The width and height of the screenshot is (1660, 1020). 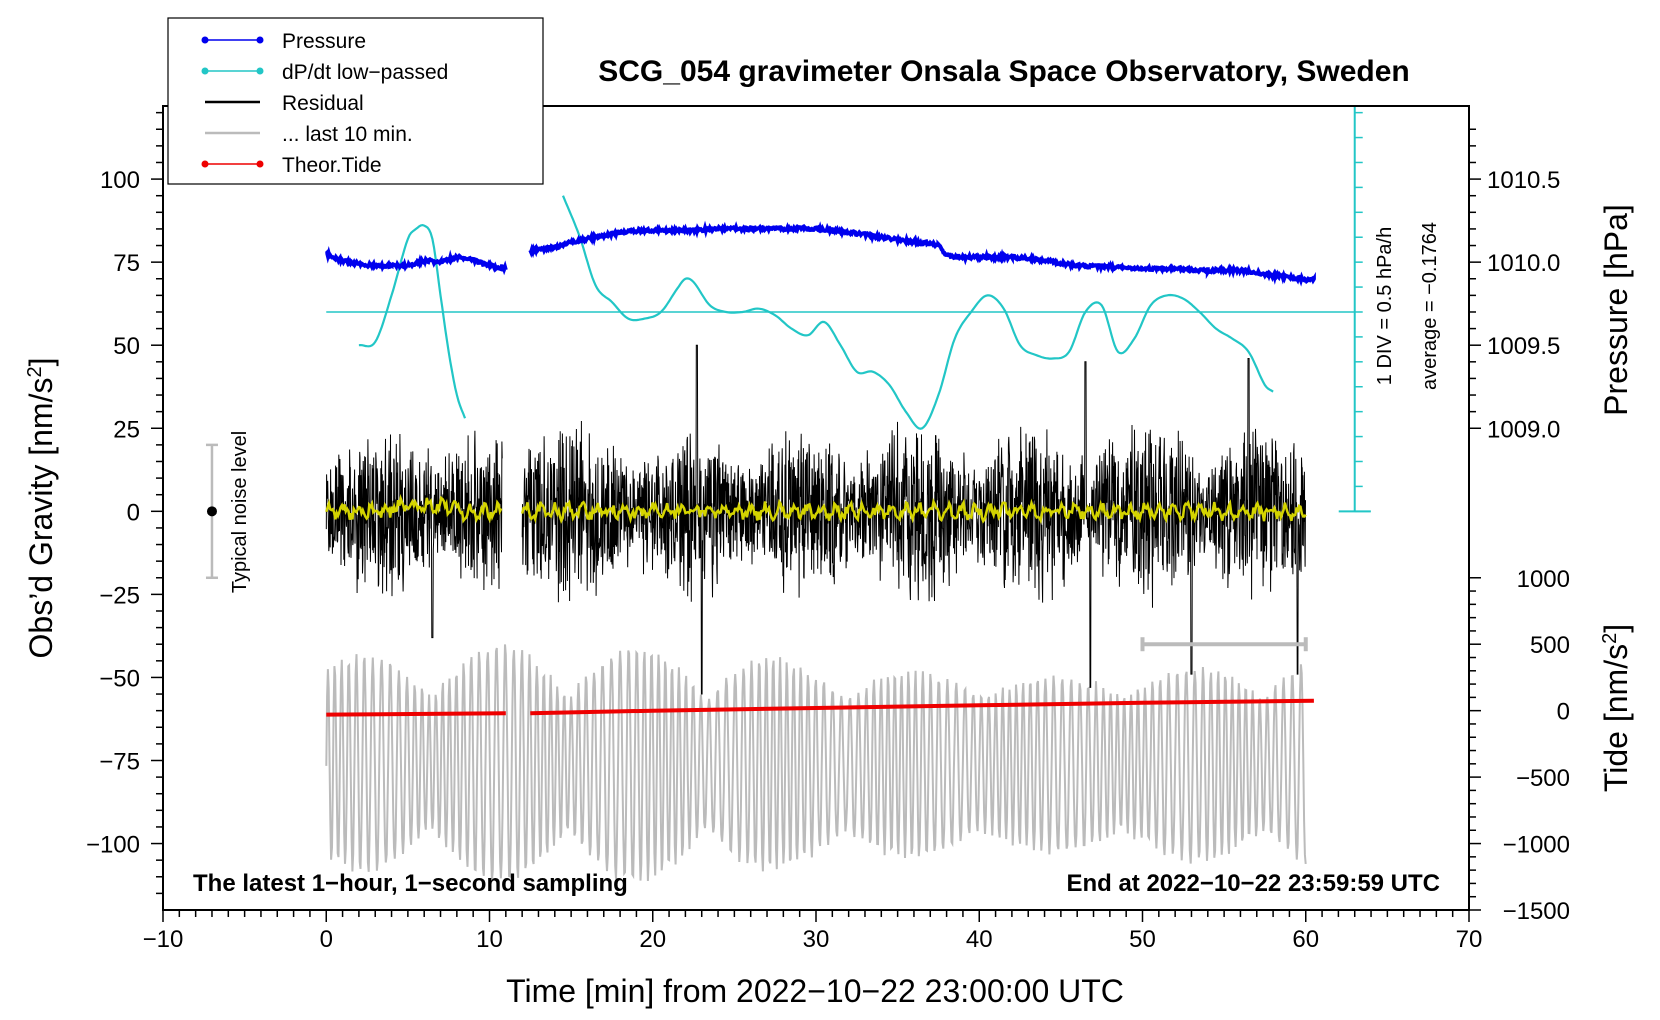 I want to click on x-tick-label: 30, so click(x=816, y=939).